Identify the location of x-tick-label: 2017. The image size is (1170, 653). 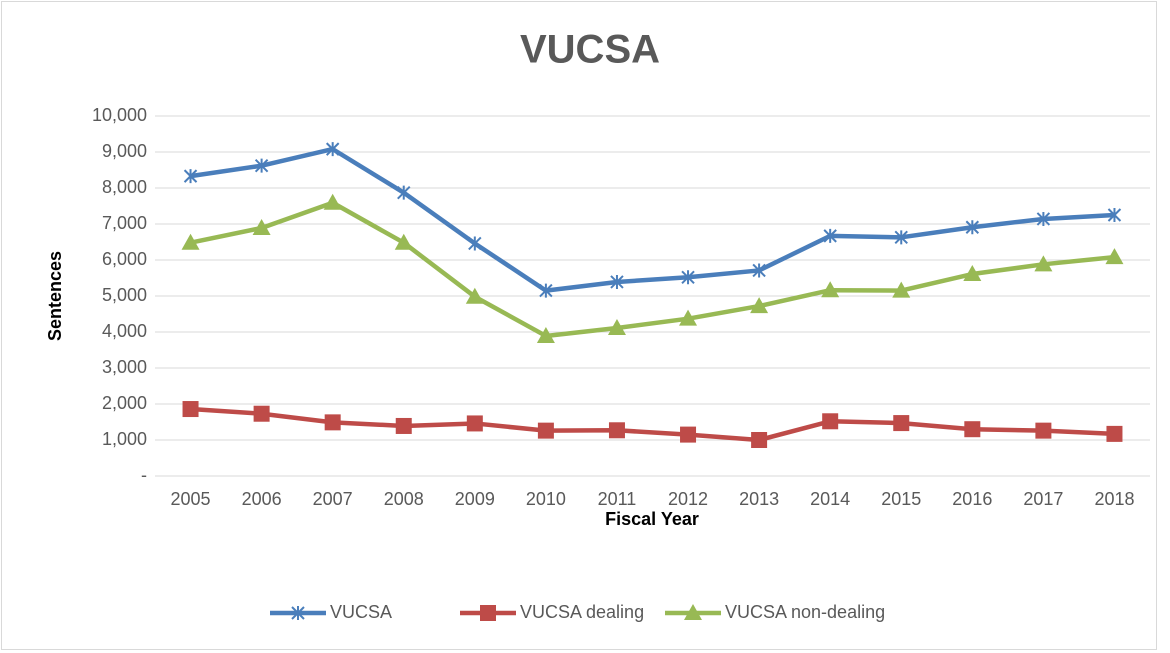
(1043, 499).